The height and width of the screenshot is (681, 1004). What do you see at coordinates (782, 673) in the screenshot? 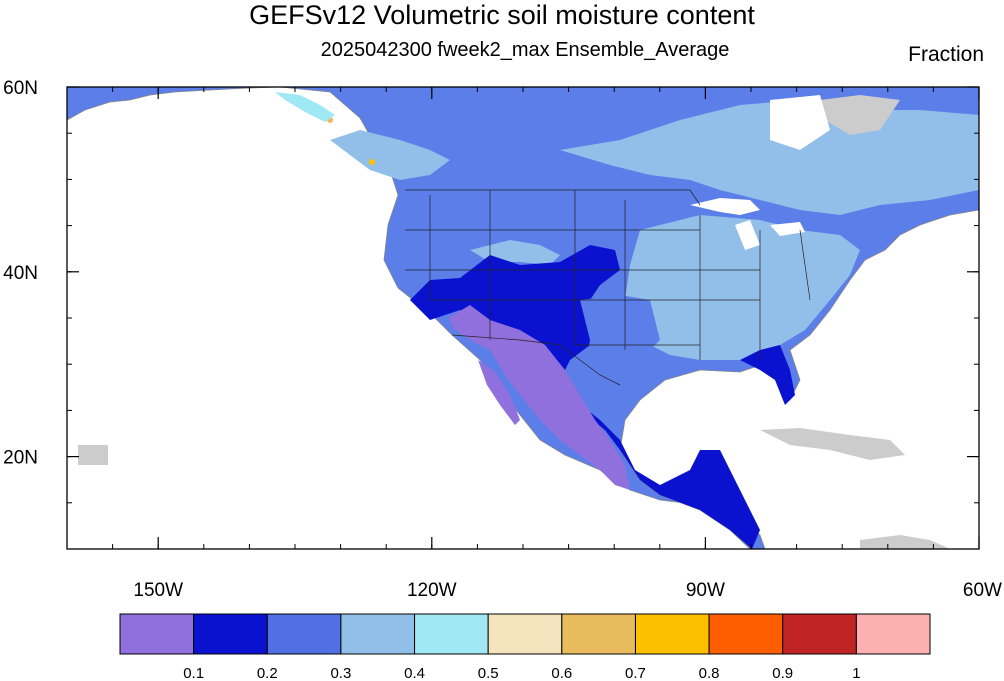
I see `colorbar-label: 0.9` at bounding box center [782, 673].